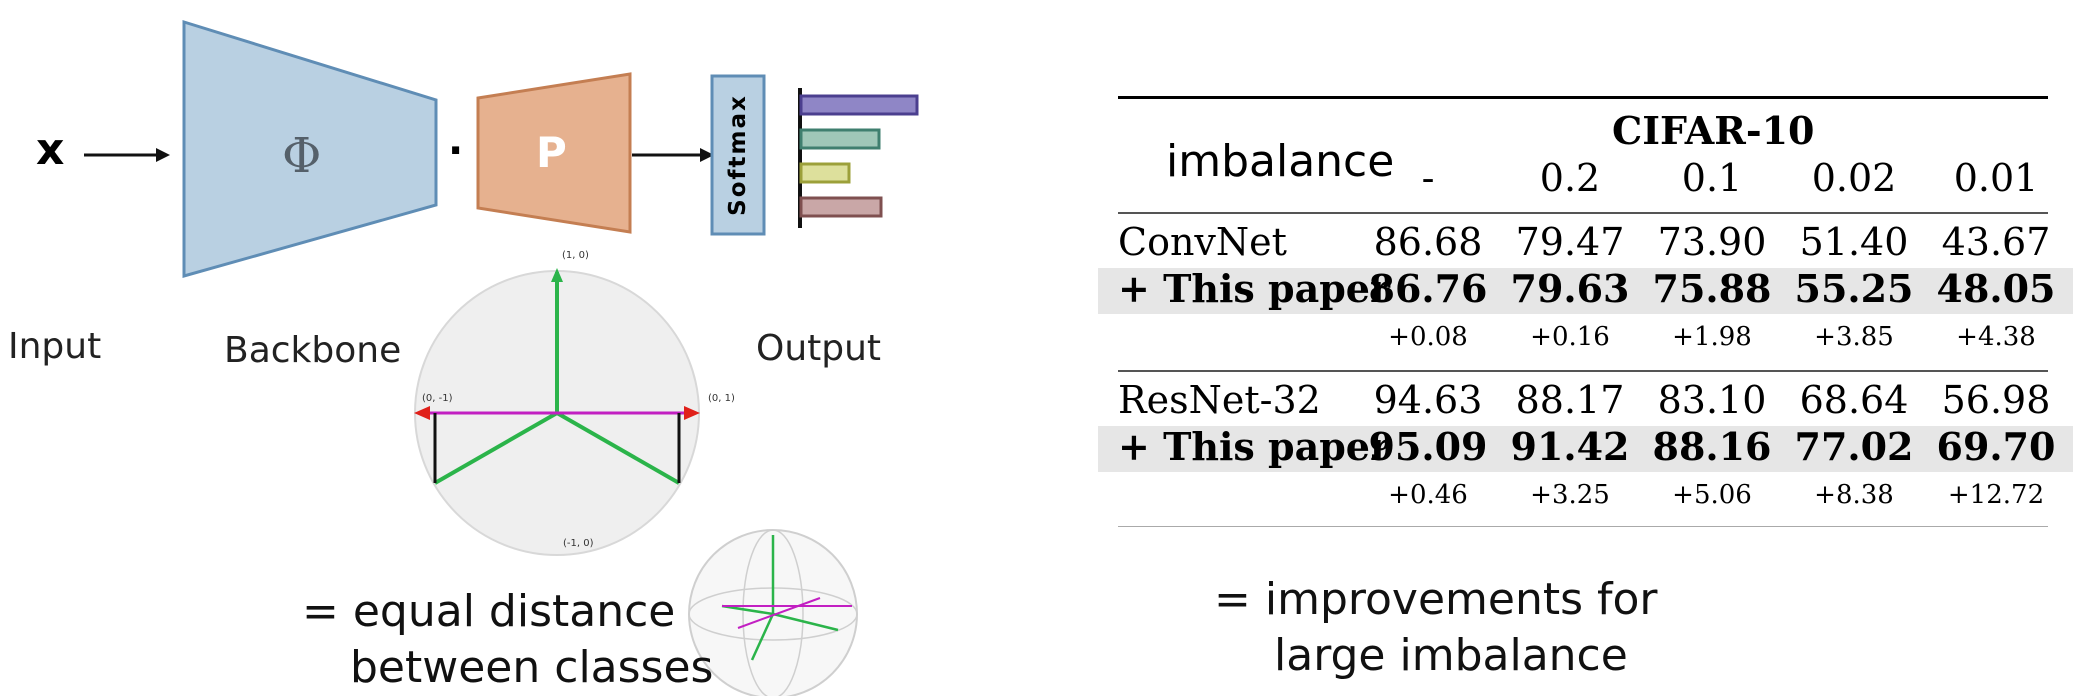 This screenshot has height=696, width=2080. I want to click on cell-resnet-delta-3: +5.06, so click(1712, 495).